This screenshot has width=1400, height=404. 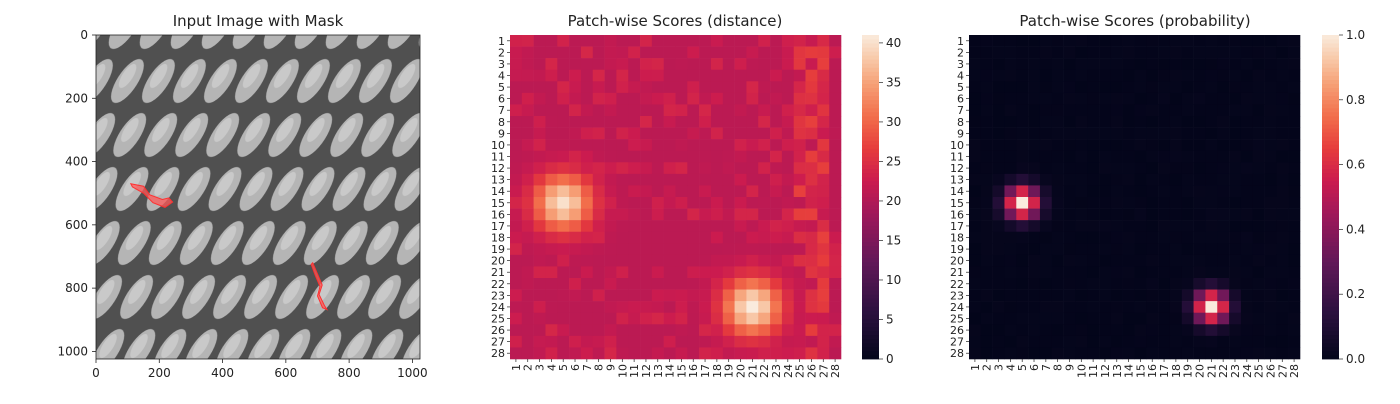 What do you see at coordinates (1200, 371) in the screenshot?
I see `col-label: 20` at bounding box center [1200, 371].